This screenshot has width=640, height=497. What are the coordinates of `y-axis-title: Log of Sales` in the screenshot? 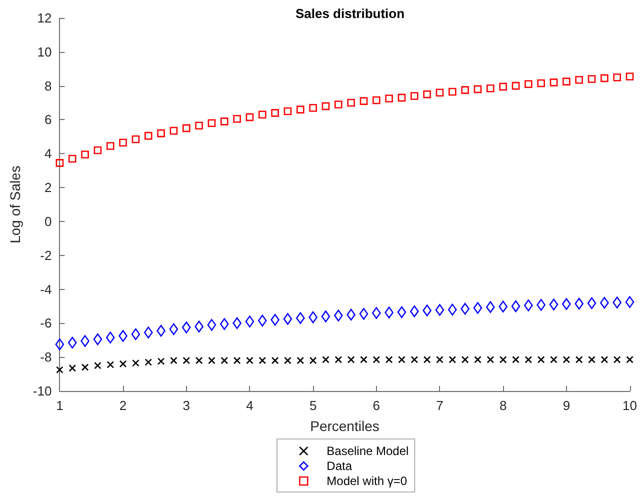 It's located at (15, 205).